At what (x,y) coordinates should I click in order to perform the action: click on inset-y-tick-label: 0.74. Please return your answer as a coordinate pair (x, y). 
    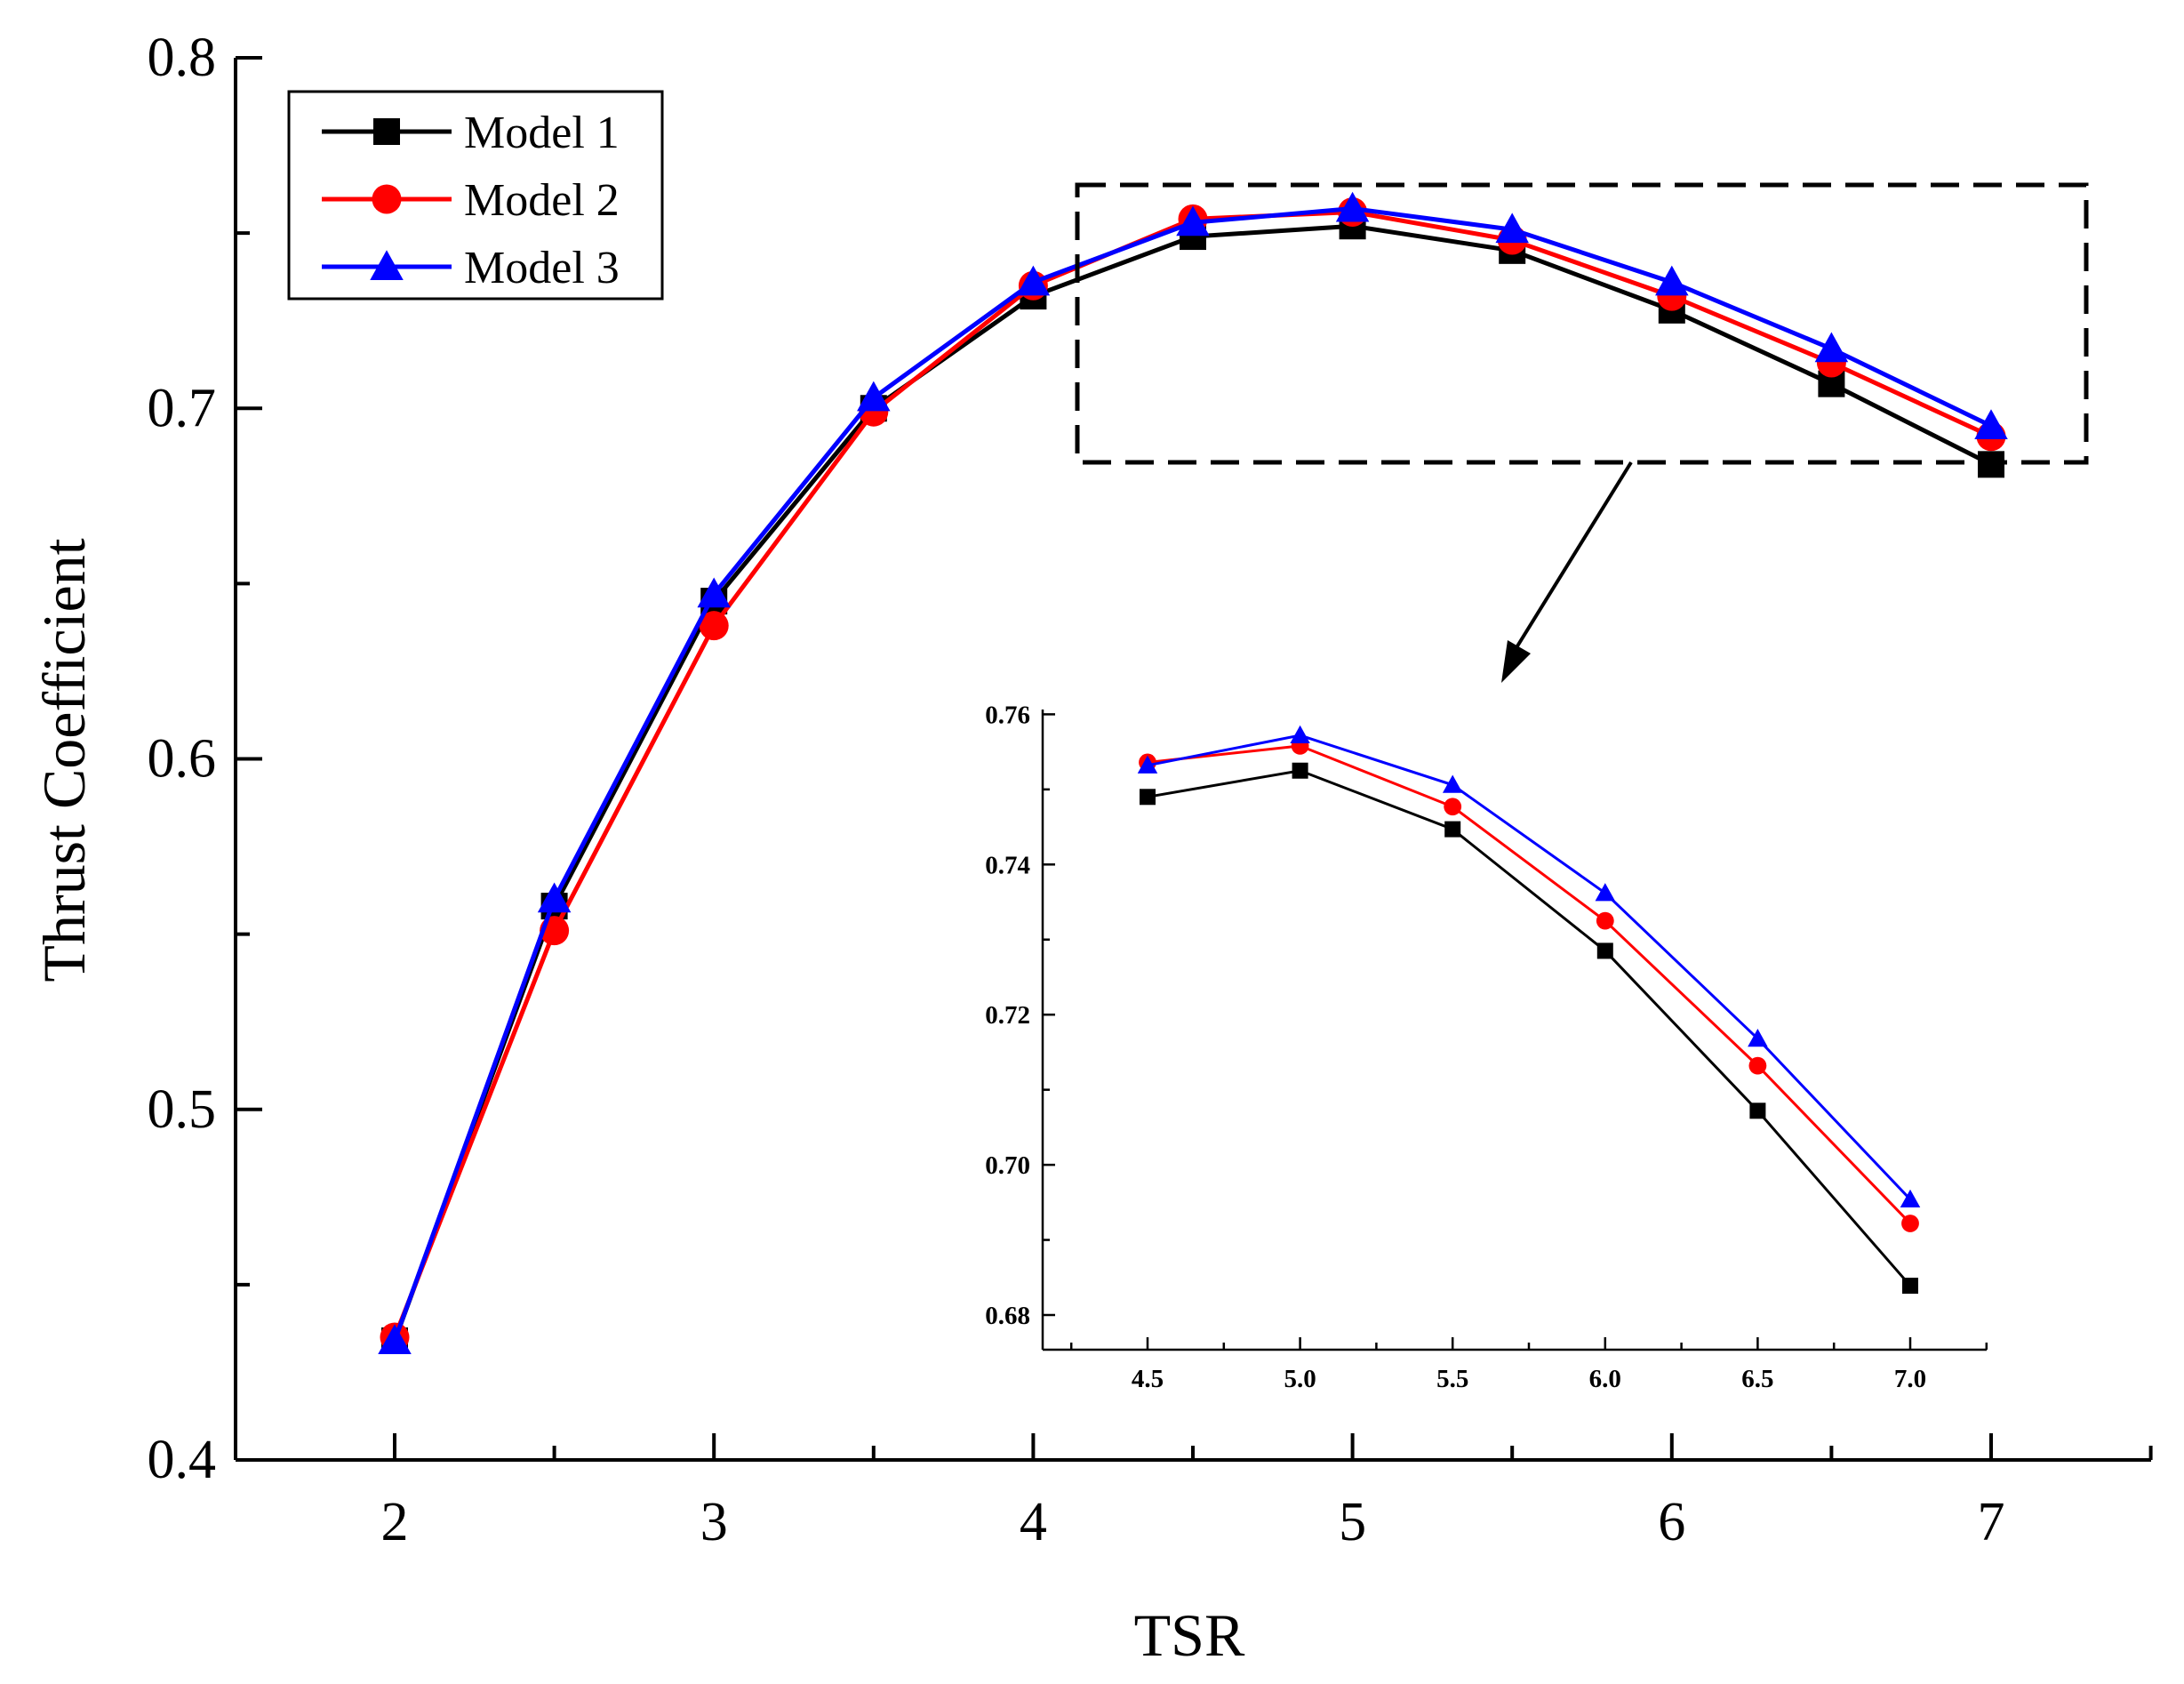
    Looking at the image, I should click on (1007, 865).